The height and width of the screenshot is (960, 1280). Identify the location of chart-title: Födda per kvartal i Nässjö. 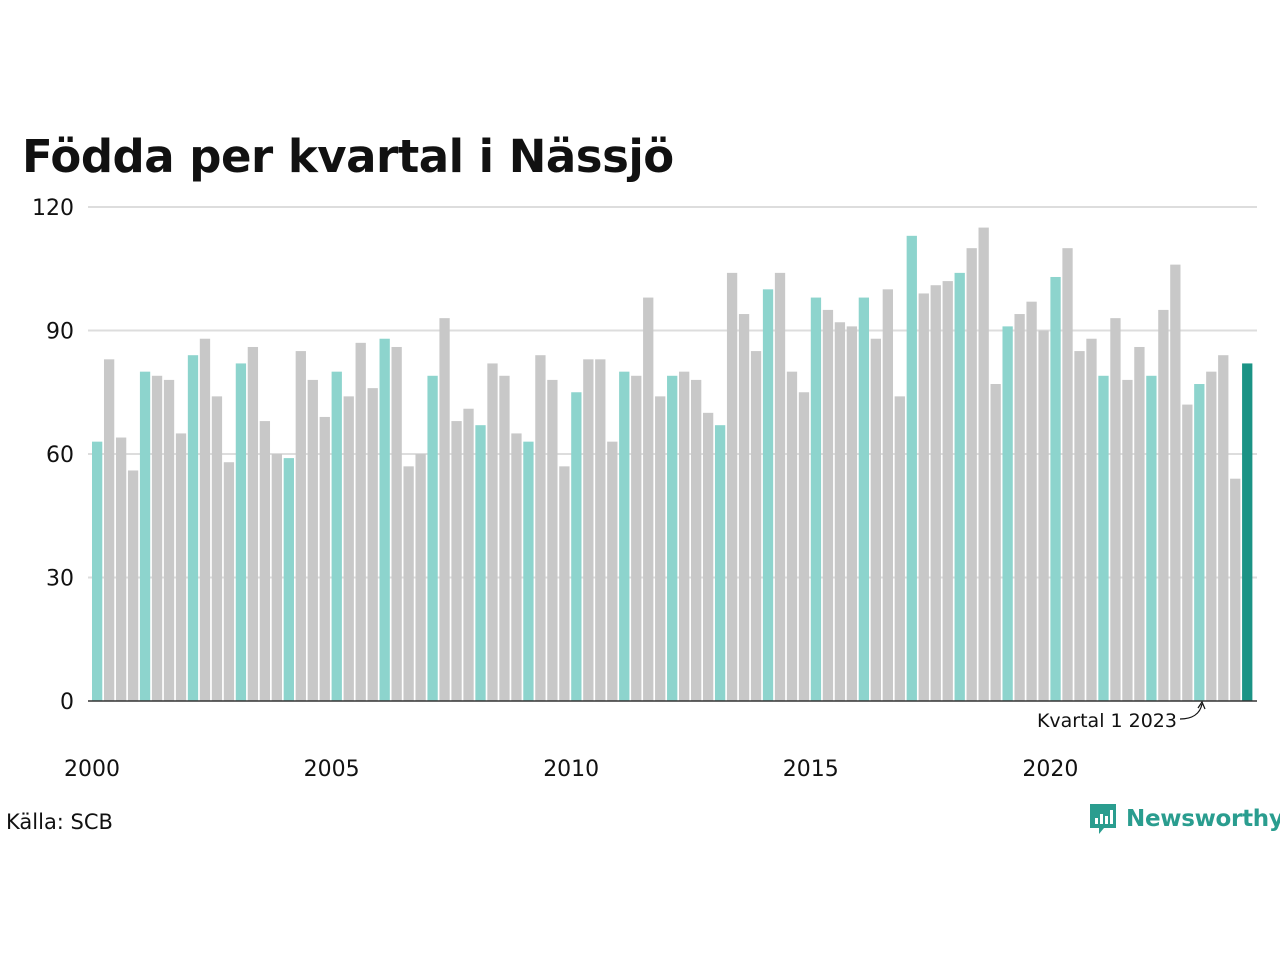
(348, 156).